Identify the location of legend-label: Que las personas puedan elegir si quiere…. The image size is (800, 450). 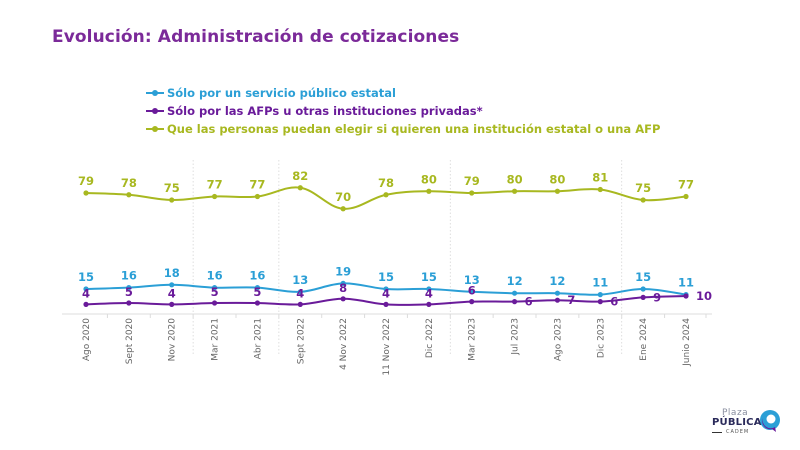
(414, 129).